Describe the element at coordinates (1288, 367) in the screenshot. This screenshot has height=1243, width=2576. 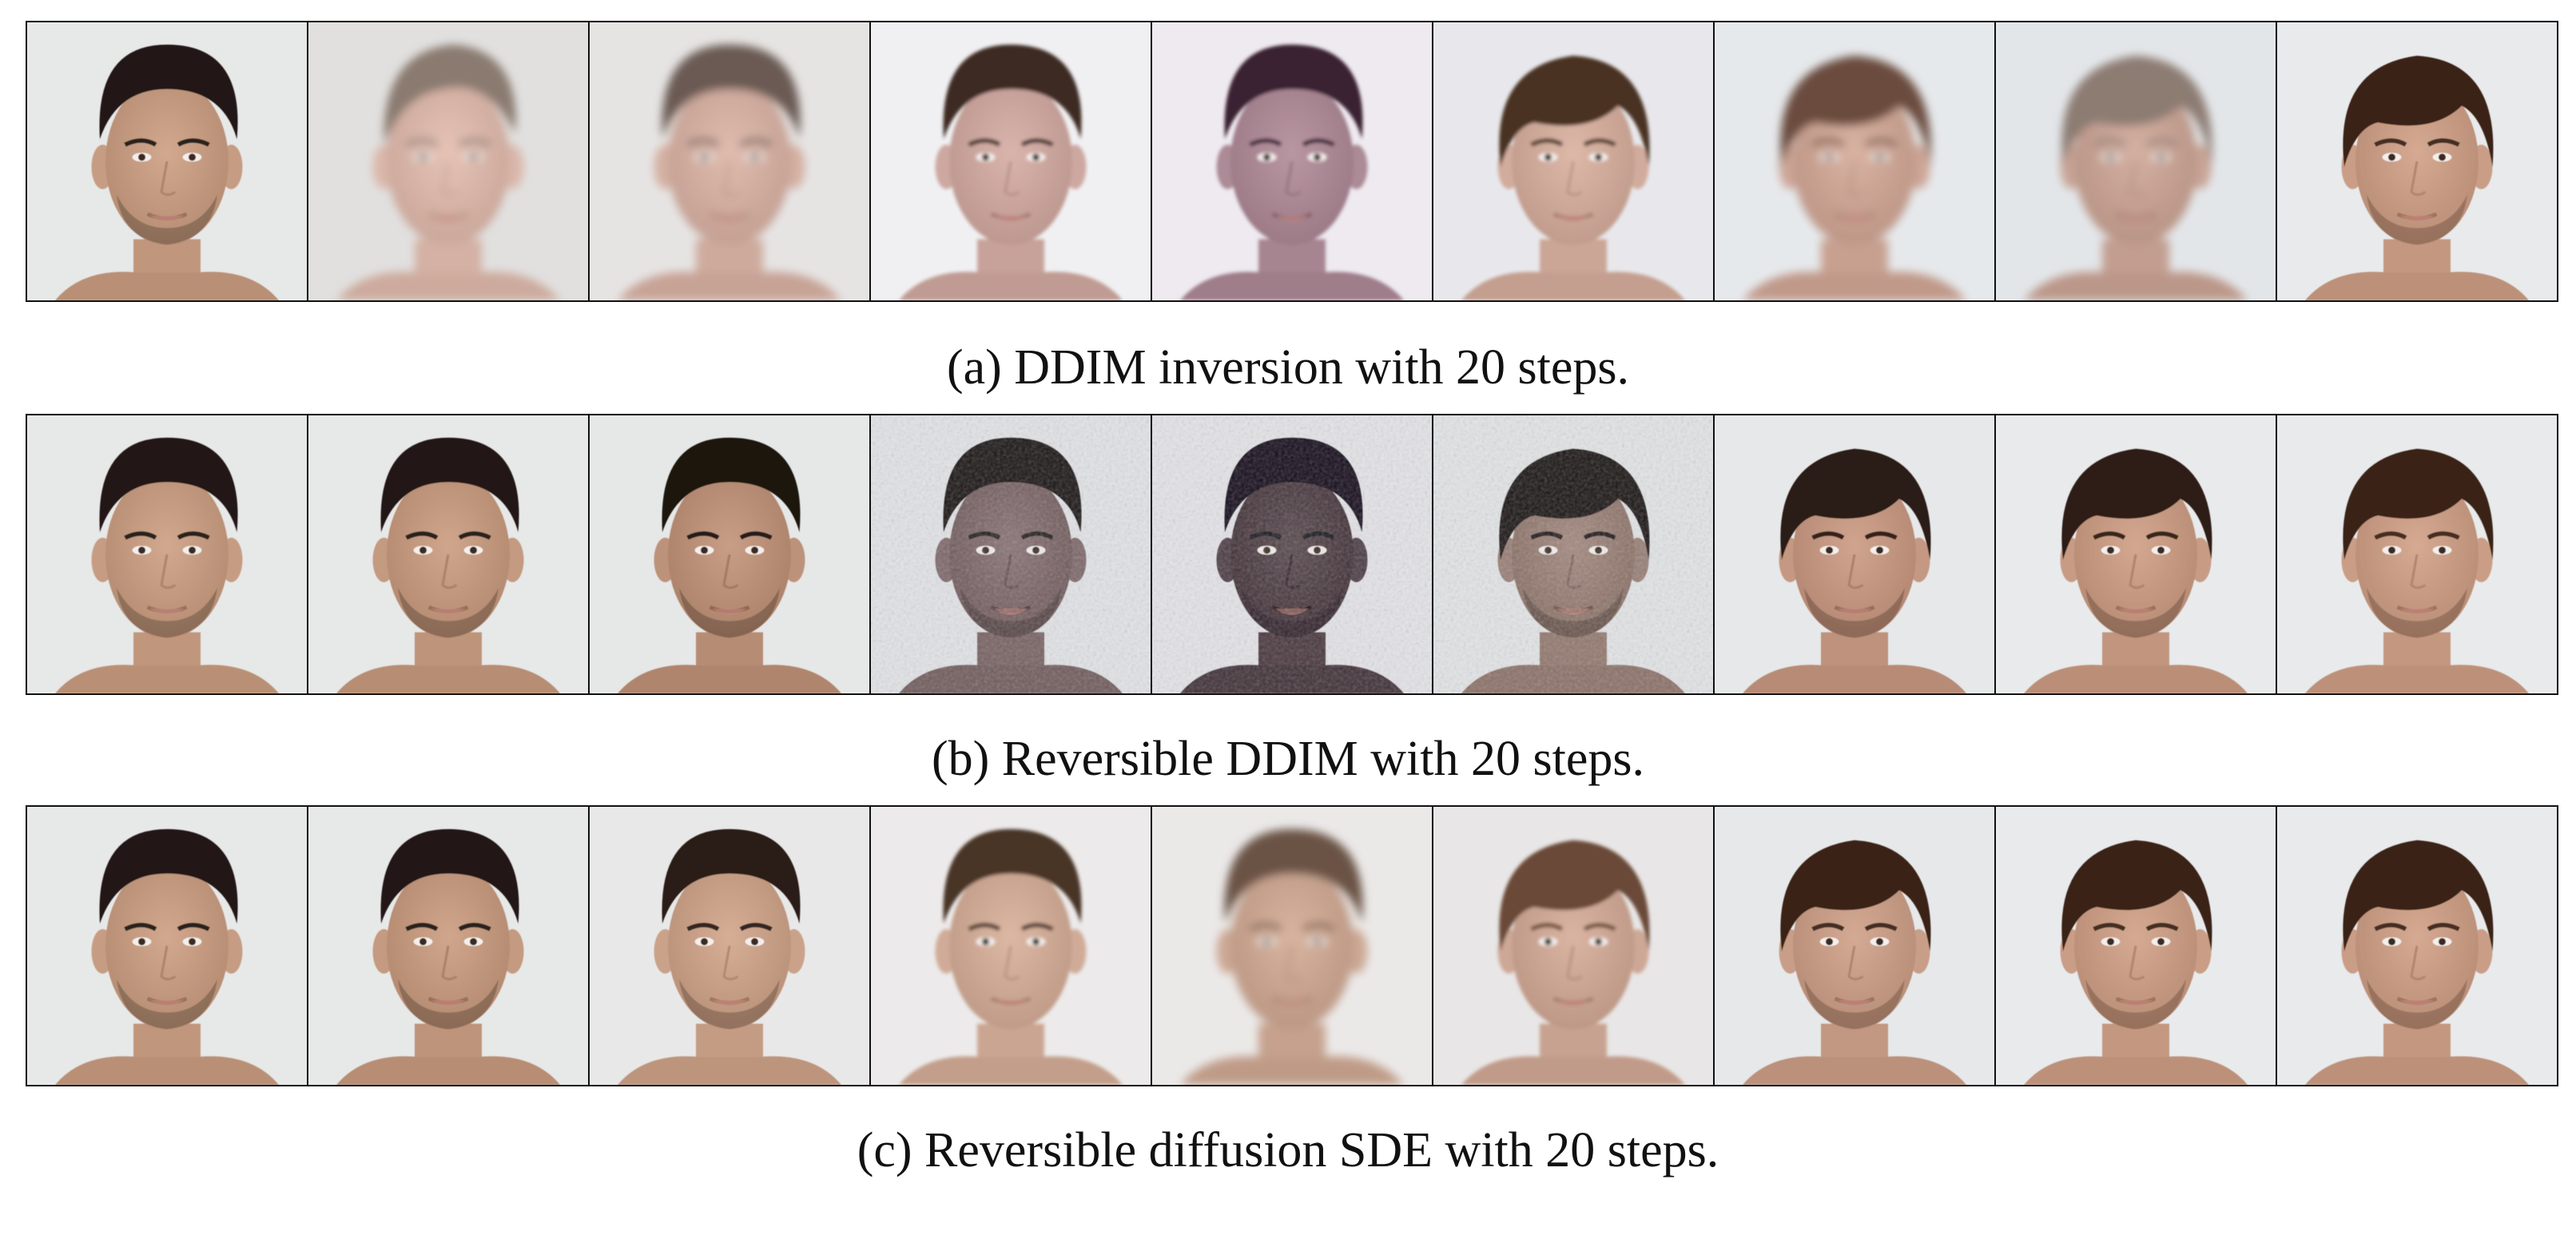
I see `caption-a: (a) DDIM inversion with 20 steps.` at that location.